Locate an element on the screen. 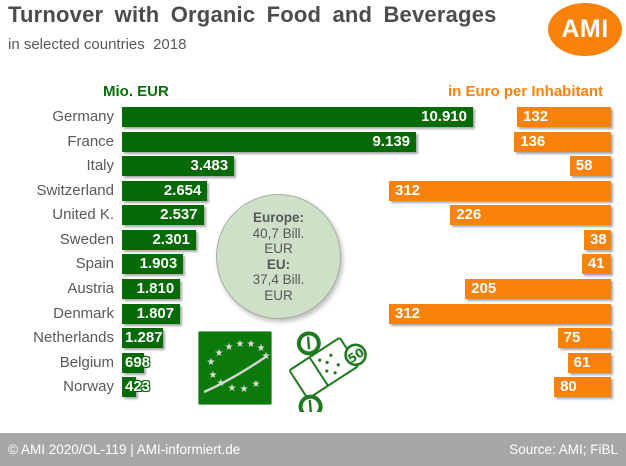 Image resolution: width=626 pixels, height=466 pixels. per-inhabitant-value-label: 136 is located at coordinates (533, 141).